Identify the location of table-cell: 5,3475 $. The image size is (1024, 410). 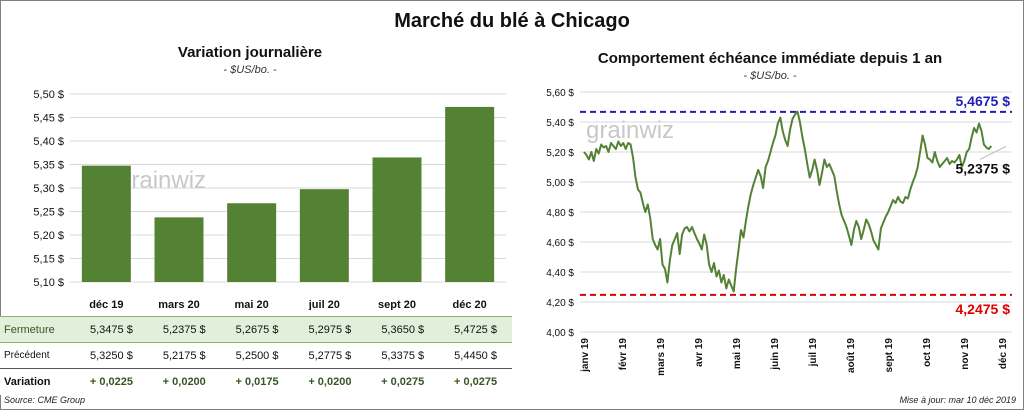
(111, 329).